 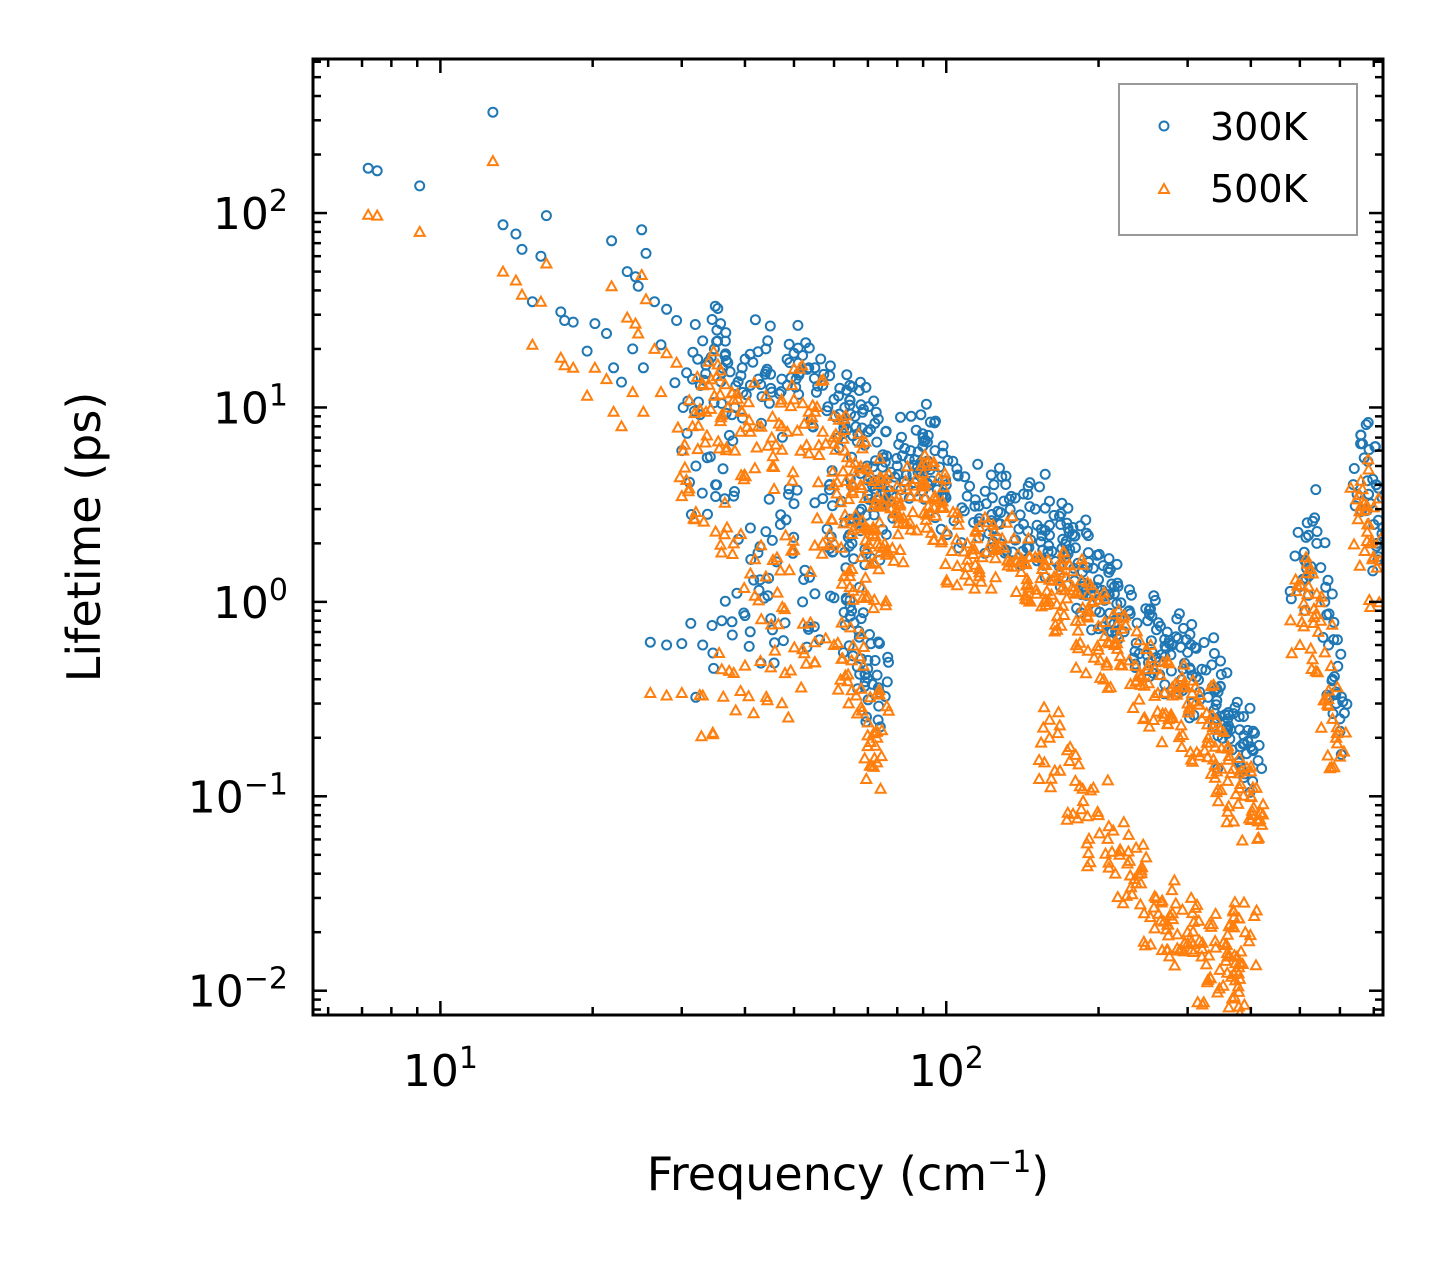 What do you see at coordinates (440, 1069) in the screenshot?
I see `x-tick-label: 101` at bounding box center [440, 1069].